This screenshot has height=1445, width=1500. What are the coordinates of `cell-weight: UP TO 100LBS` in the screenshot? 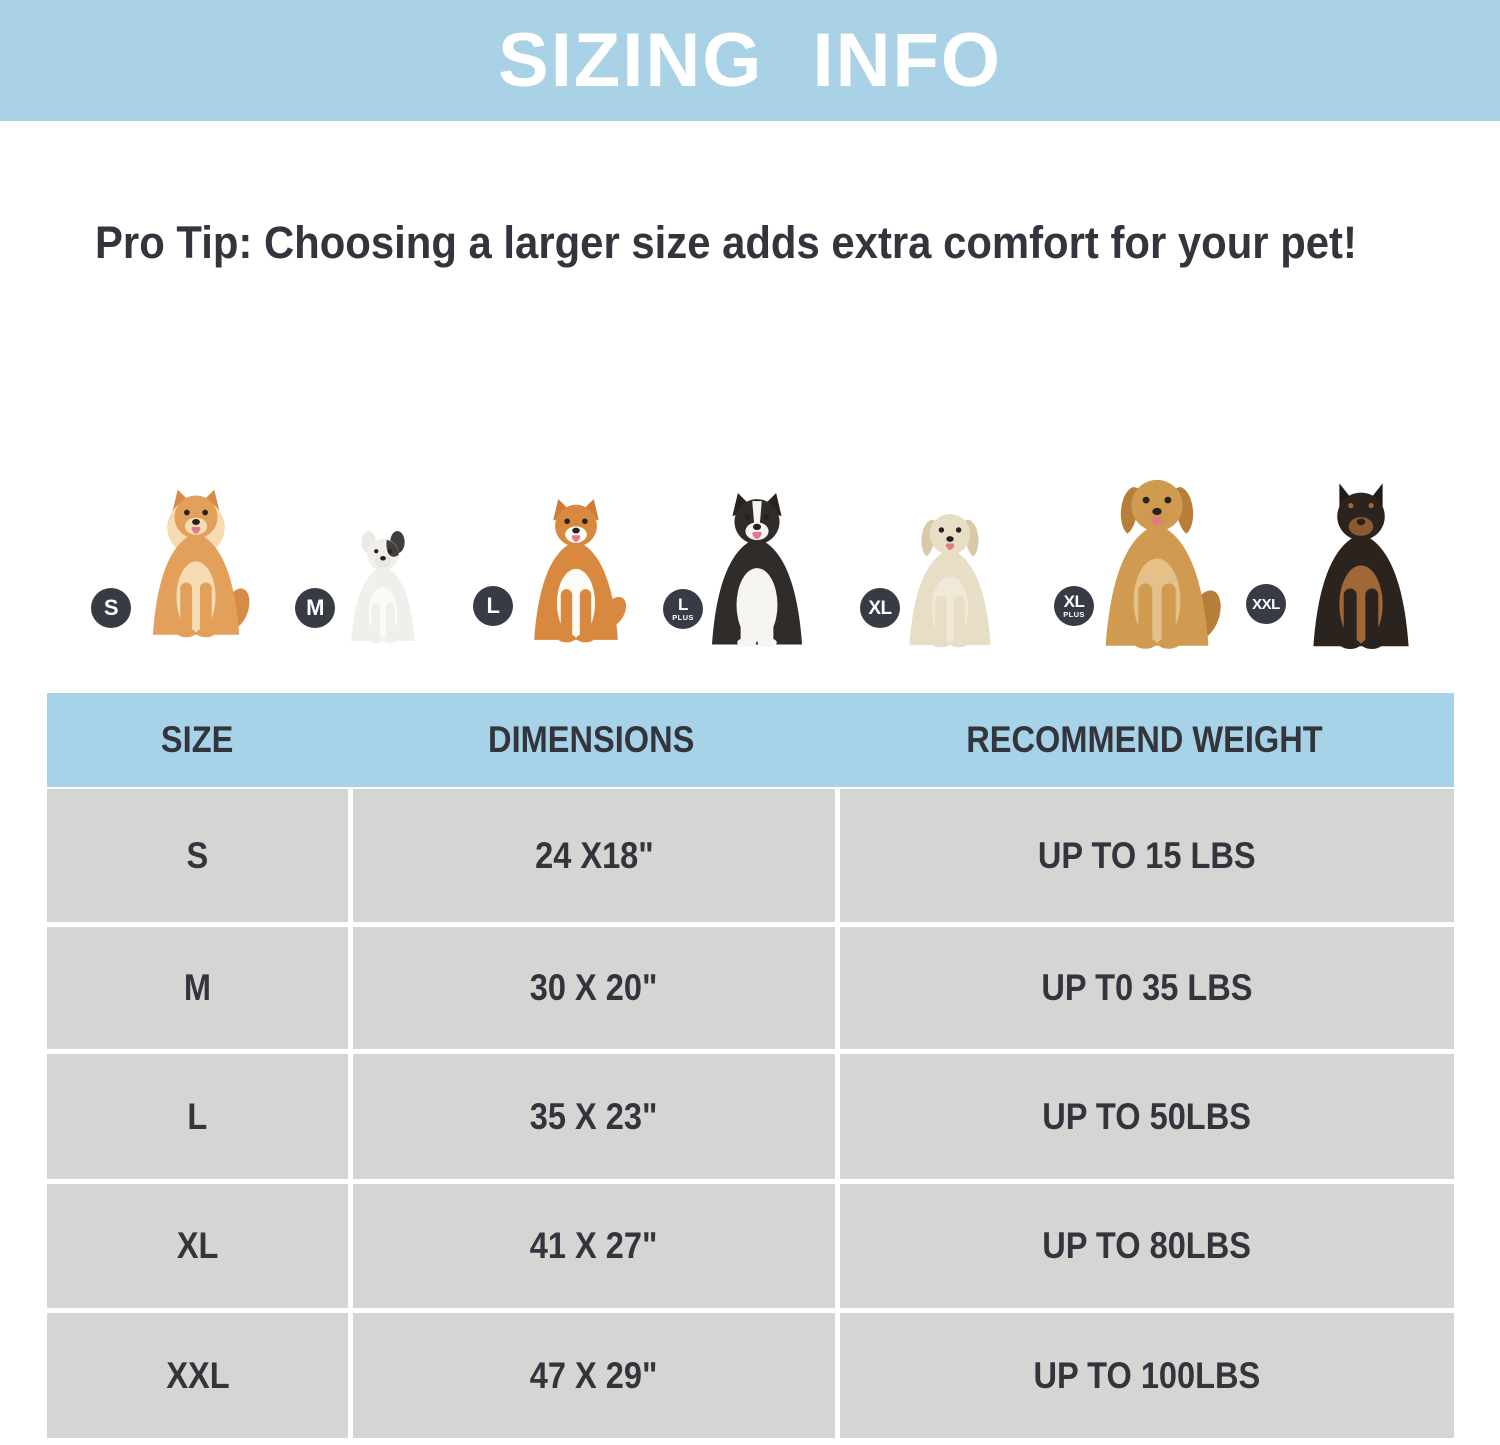 It's located at (1147, 1375).